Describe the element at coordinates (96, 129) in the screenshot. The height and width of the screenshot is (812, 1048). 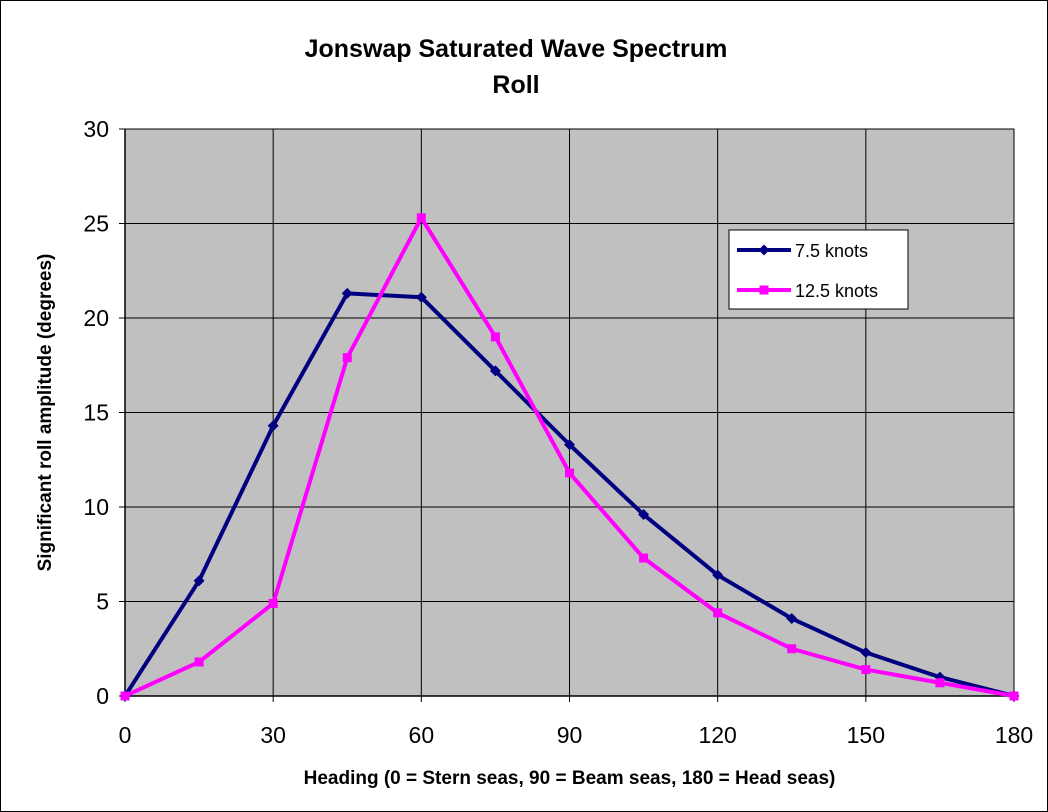
I see `y-tick-label: 30` at that location.